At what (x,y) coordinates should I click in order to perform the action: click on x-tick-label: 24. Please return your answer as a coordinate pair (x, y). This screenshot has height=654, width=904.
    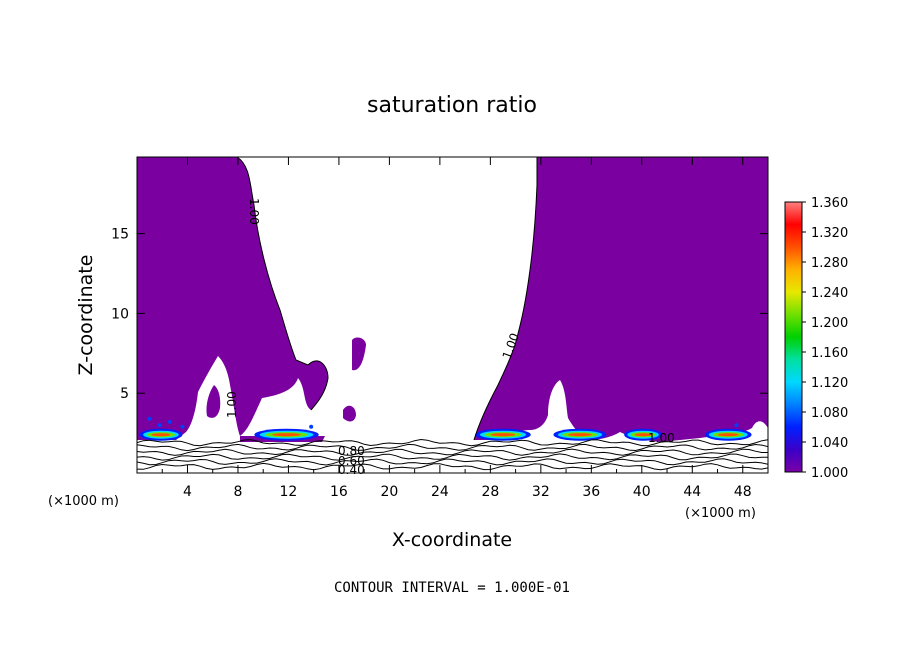
    Looking at the image, I should click on (440, 492).